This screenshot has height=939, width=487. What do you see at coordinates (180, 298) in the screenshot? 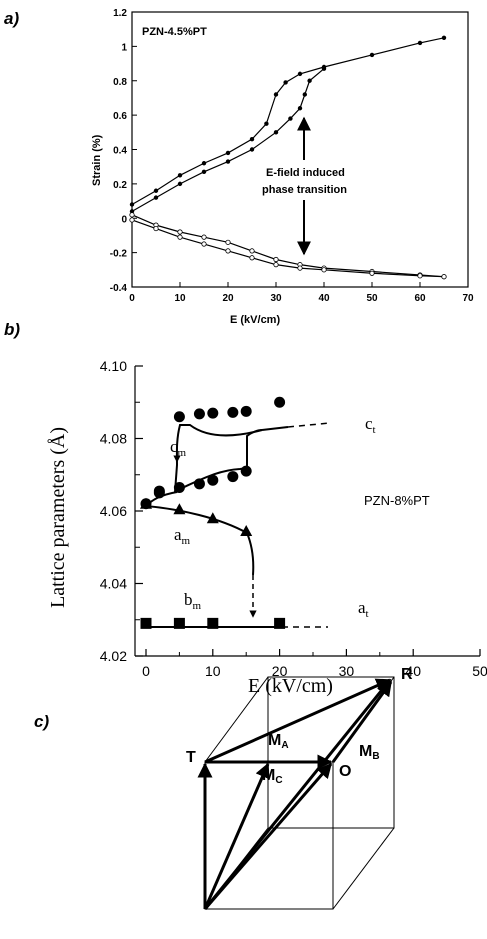
I see `x-tick-label-a: 10` at bounding box center [180, 298].